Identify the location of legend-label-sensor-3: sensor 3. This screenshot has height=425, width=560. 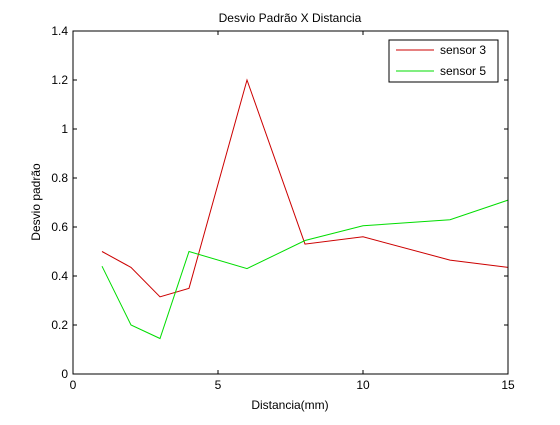
(463, 50).